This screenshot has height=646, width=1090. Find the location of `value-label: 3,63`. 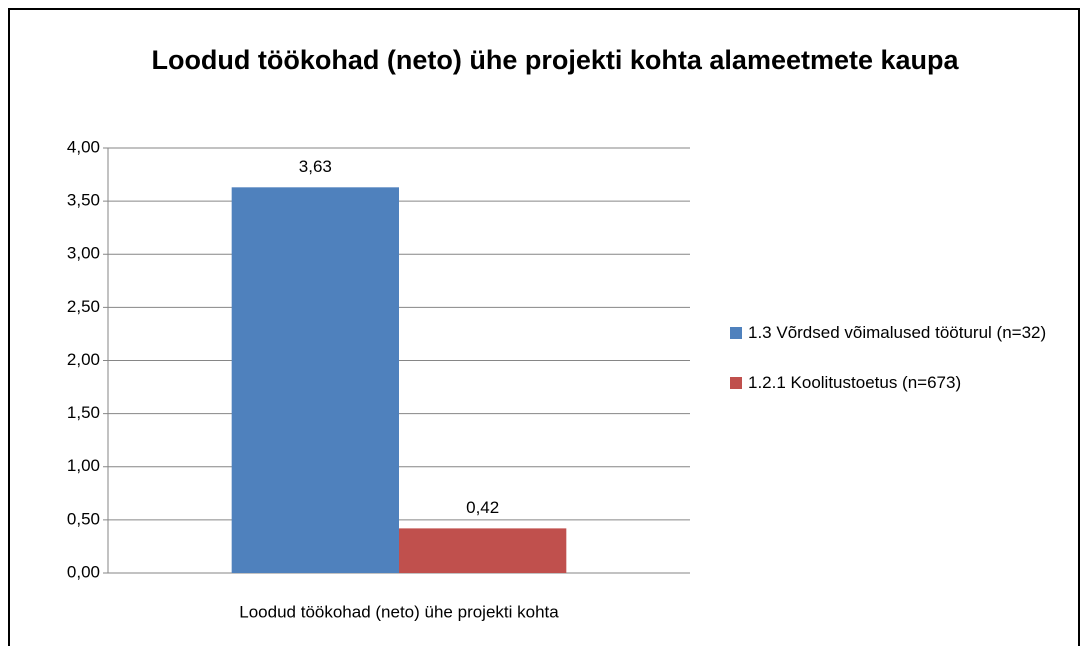

value-label: 3,63 is located at coordinates (315, 166).